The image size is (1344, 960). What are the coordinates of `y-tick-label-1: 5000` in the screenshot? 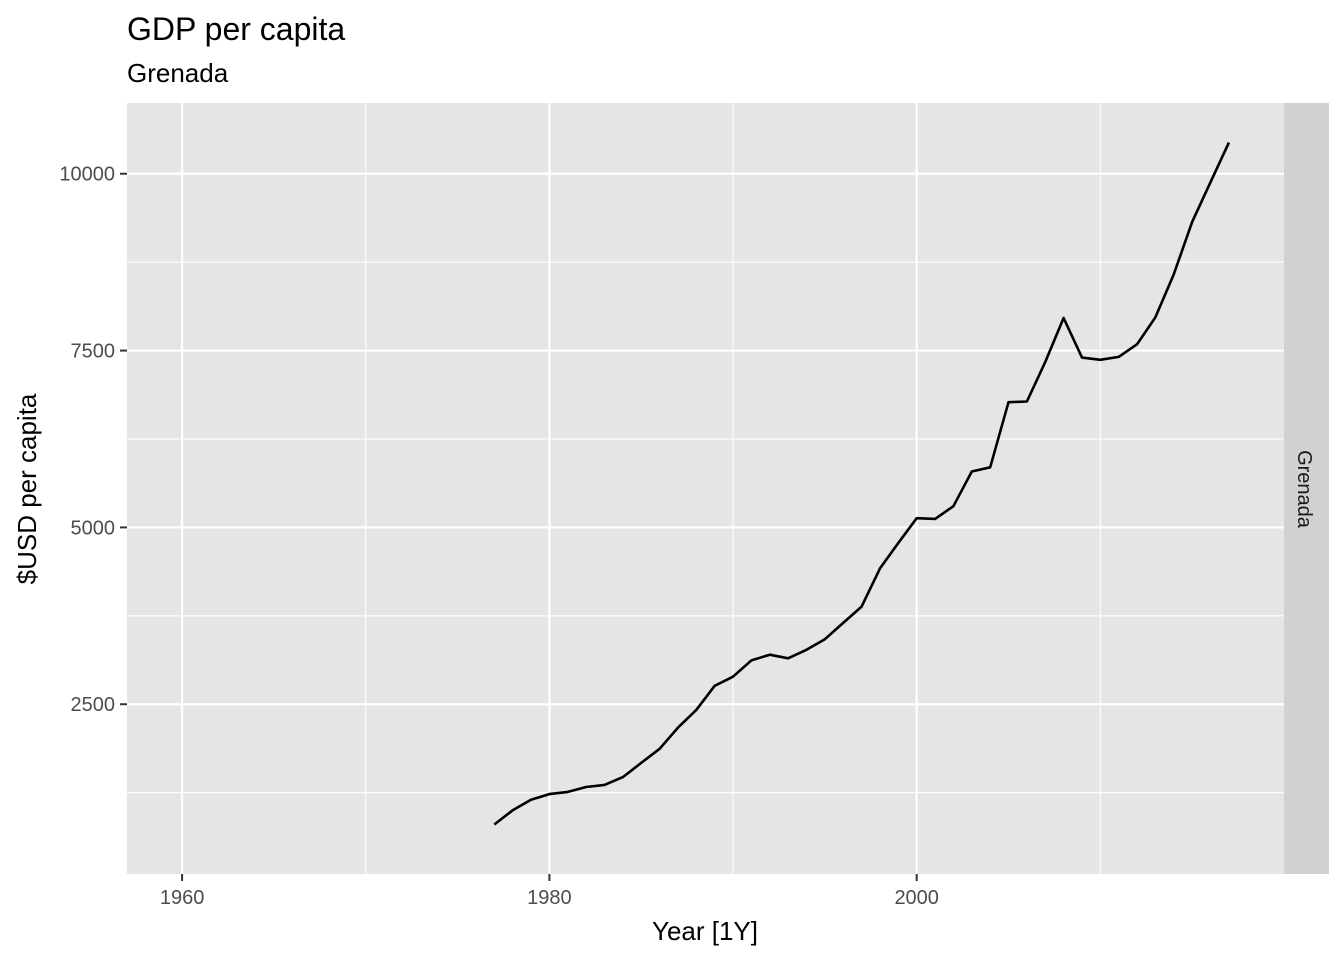 It's located at (93, 528).